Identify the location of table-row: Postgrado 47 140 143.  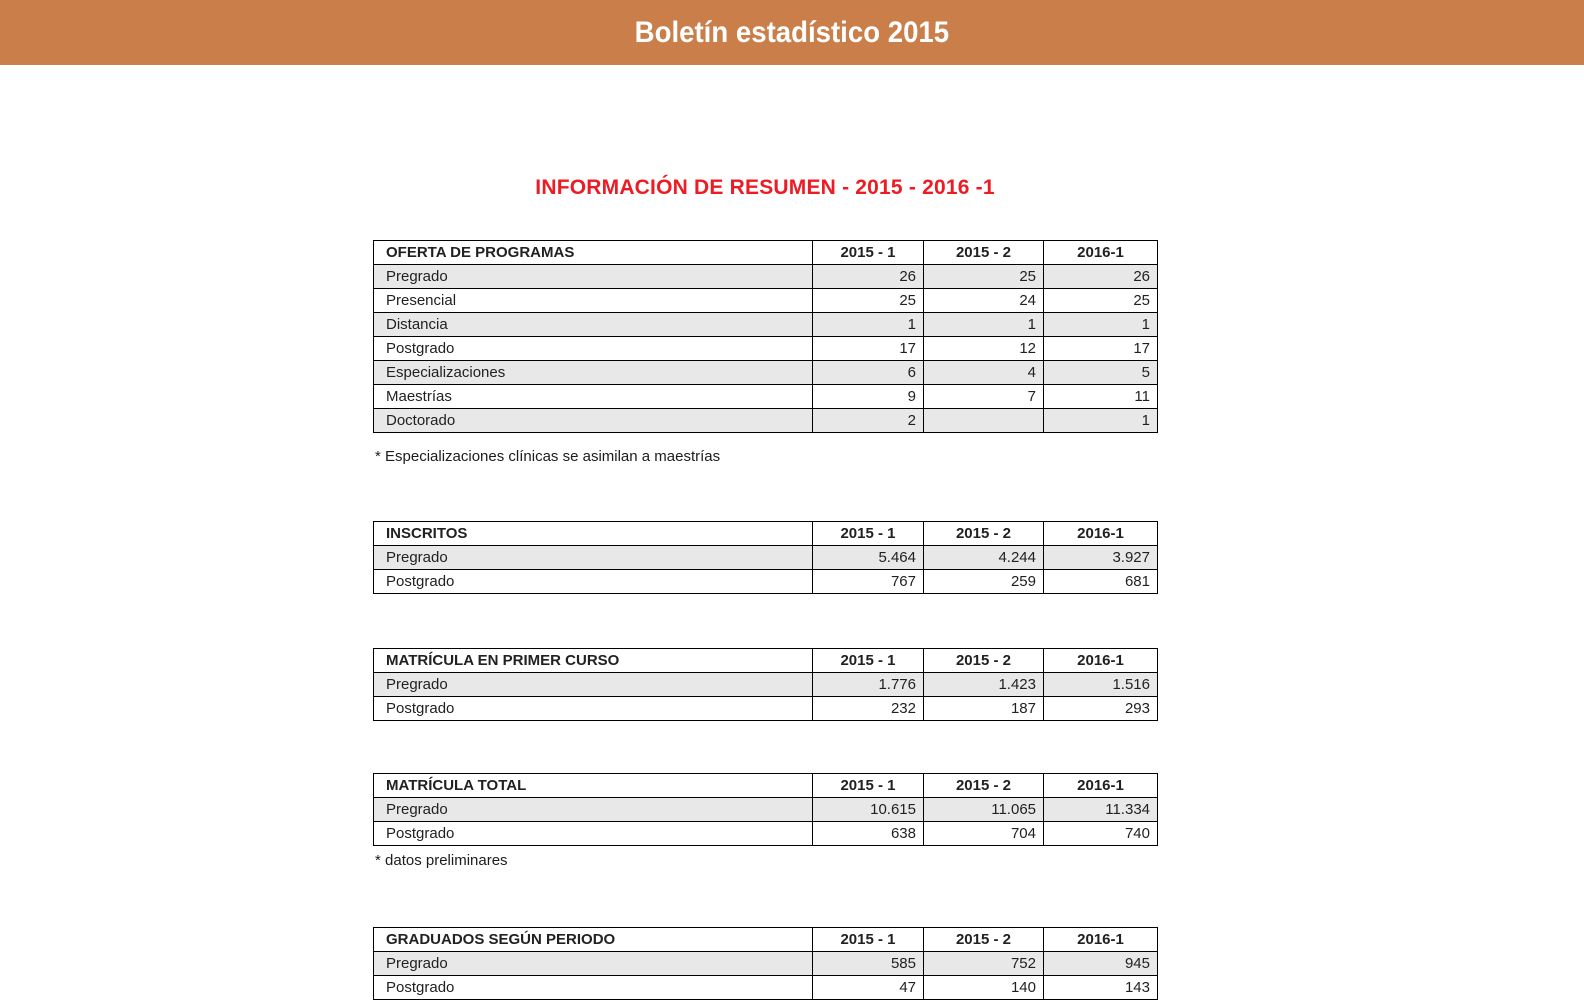
(765, 987).